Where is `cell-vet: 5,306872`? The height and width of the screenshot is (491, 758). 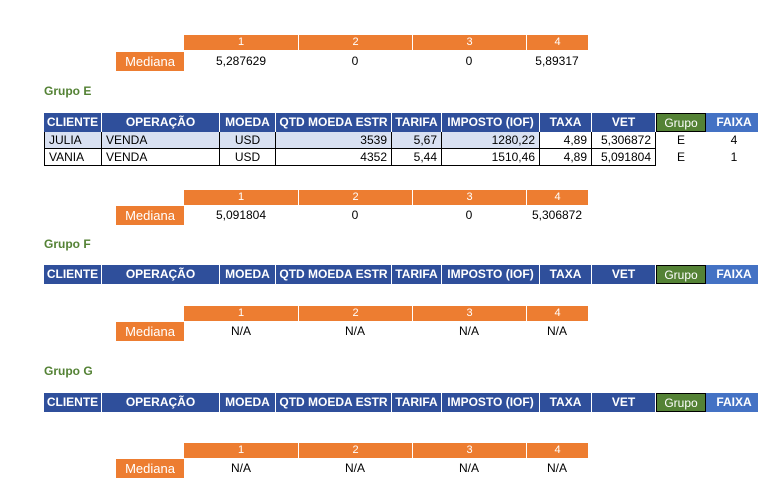 cell-vet: 5,306872 is located at coordinates (624, 140).